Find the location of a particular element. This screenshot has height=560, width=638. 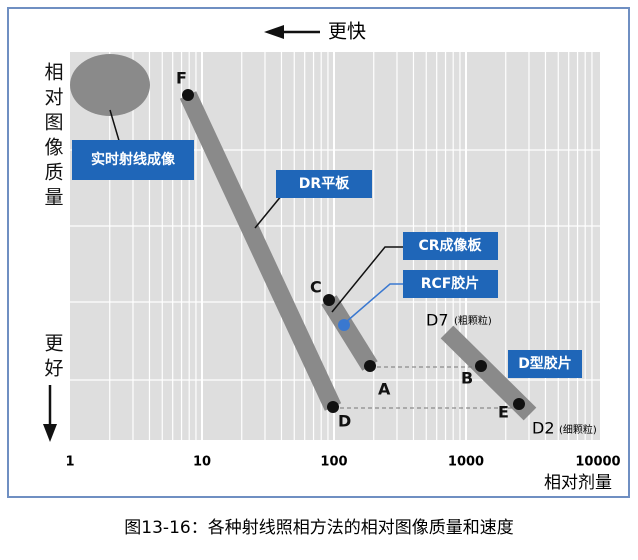

x-ticks: 1 10 100 1000 10000 is located at coordinates (342, 462).